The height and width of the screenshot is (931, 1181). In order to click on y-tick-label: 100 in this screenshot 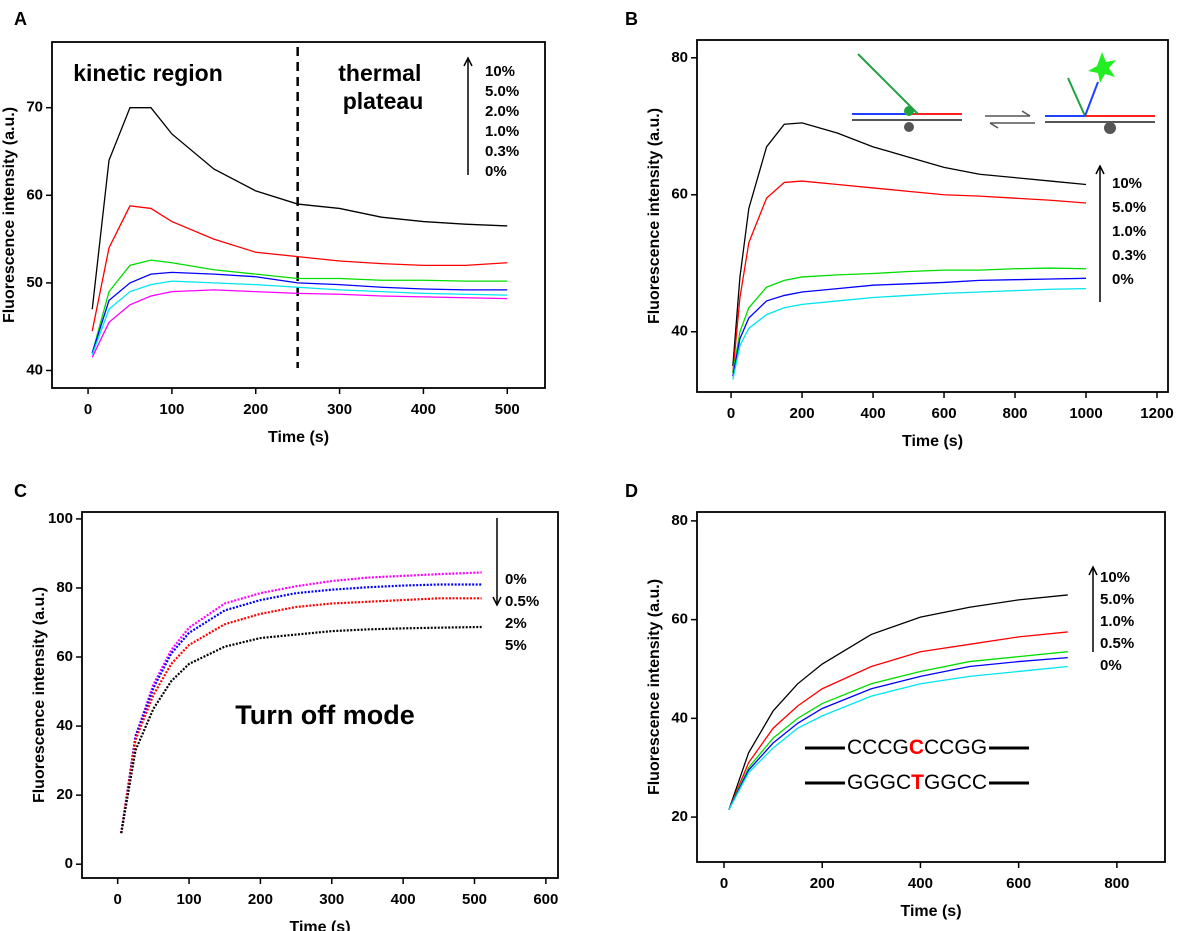, I will do `click(60, 518)`.